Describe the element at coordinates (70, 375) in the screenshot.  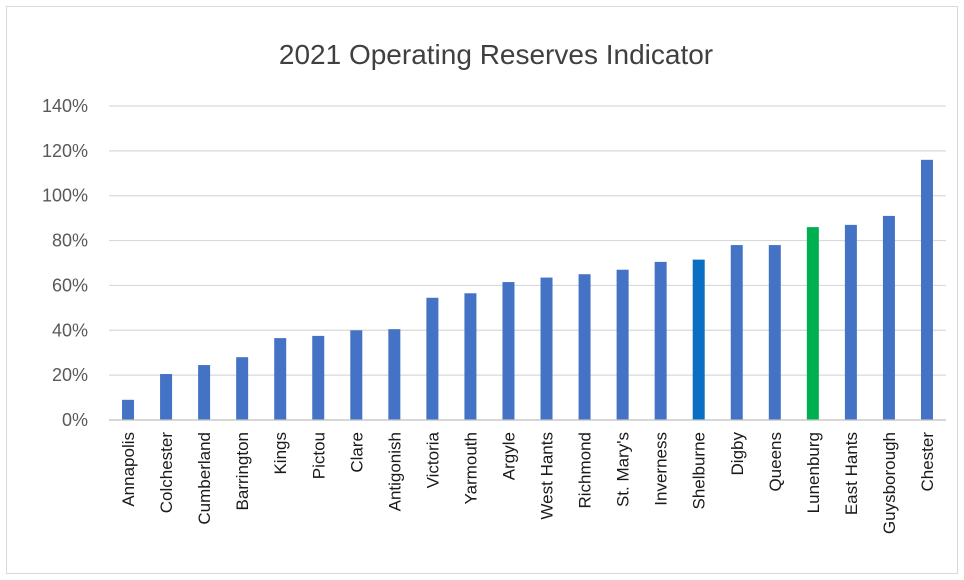
I see `y-tick-label: 20%` at that location.